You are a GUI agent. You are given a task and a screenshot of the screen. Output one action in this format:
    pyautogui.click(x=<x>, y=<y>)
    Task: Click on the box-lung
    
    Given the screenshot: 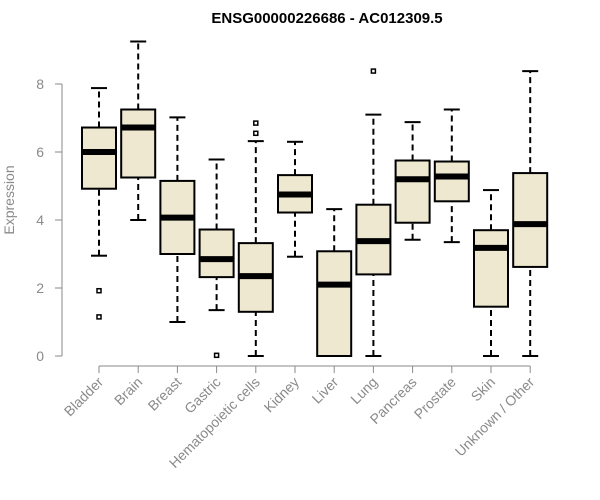 What is the action you would take?
    pyautogui.click(x=373, y=212)
    